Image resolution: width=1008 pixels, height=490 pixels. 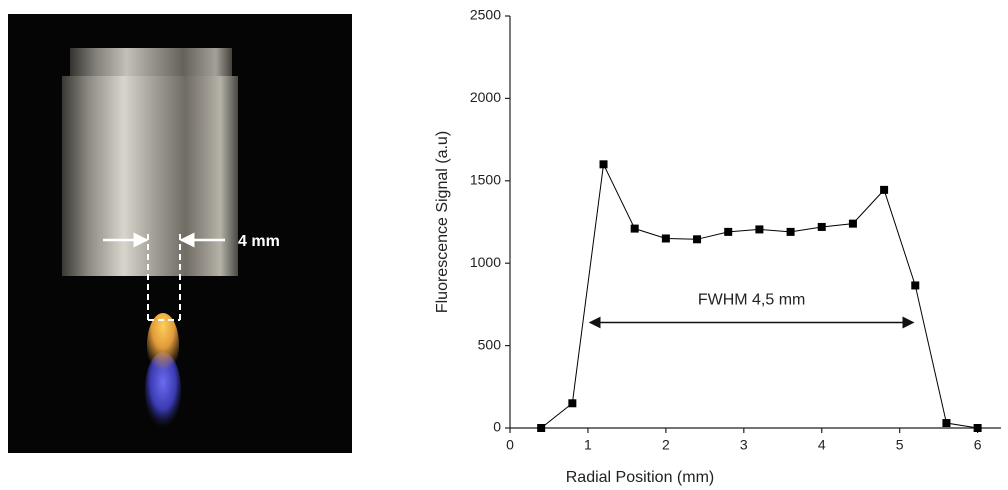 I want to click on y-tick-label: 2500, so click(x=485, y=15).